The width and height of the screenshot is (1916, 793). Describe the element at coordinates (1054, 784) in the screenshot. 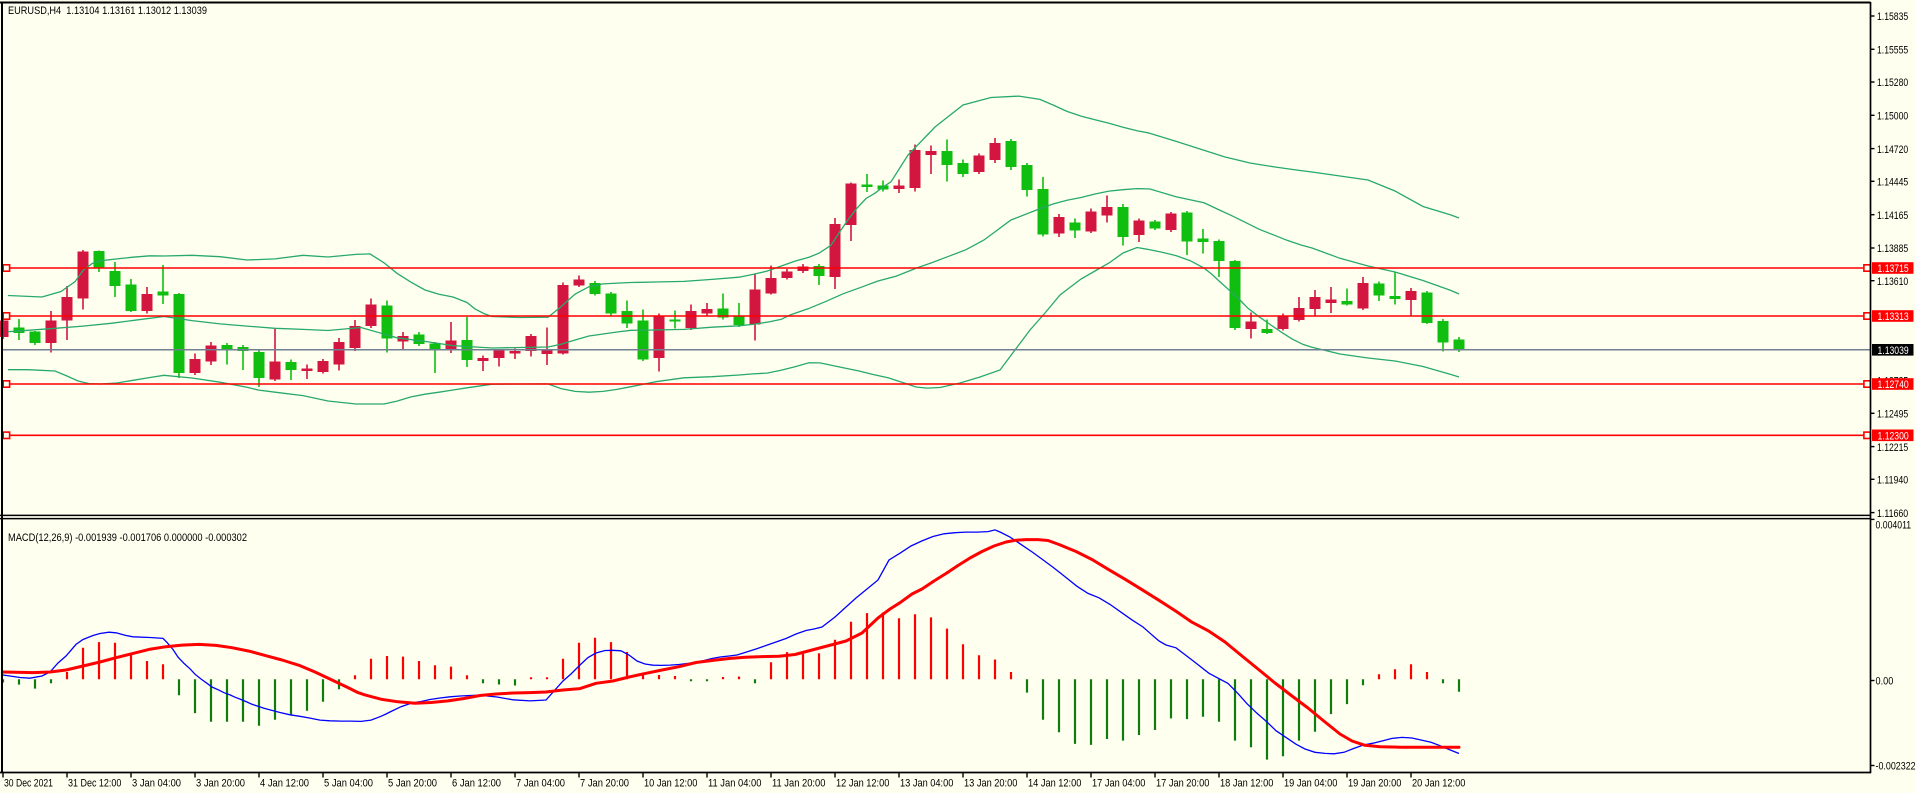

I see `svg-text: 14 Jan 12:00` at that location.